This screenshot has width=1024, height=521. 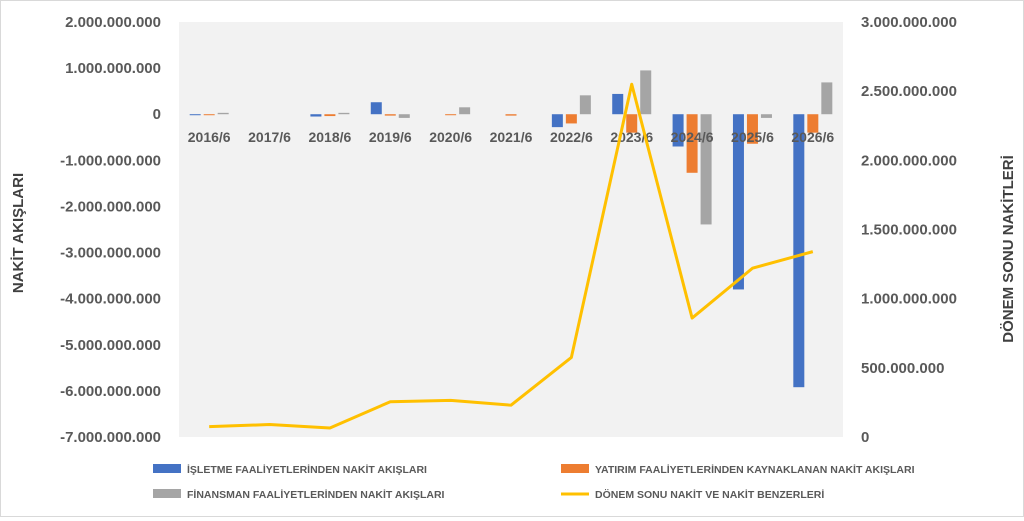 What do you see at coordinates (404, 116) in the screenshot?
I see `bar-series3-2019/6` at bounding box center [404, 116].